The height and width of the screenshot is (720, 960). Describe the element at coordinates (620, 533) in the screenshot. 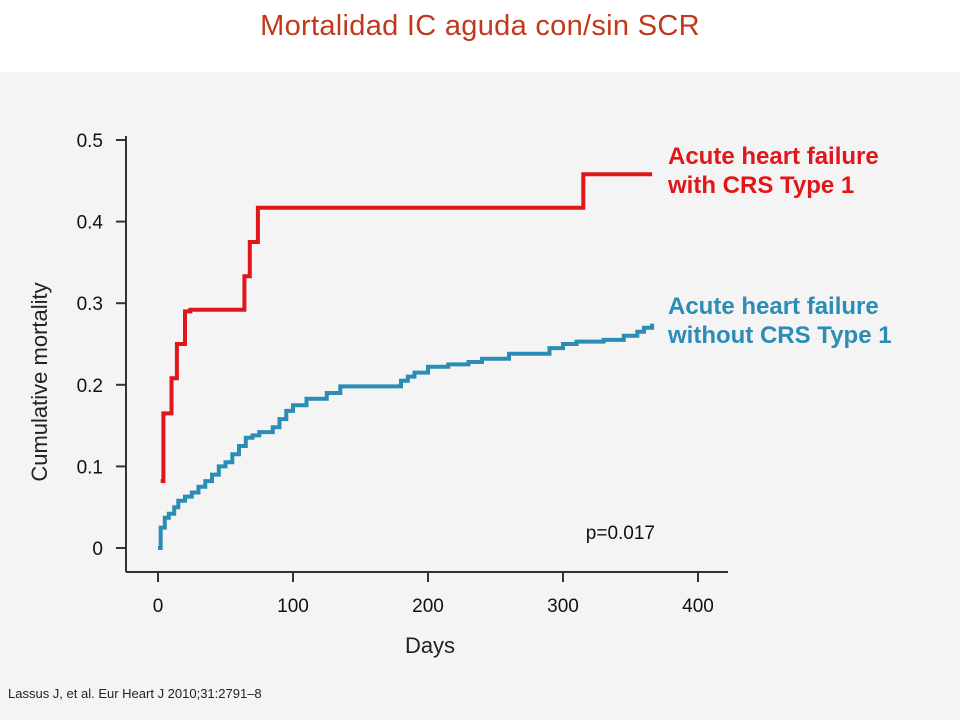

I see `p-value-annotation: p=0.017` at that location.